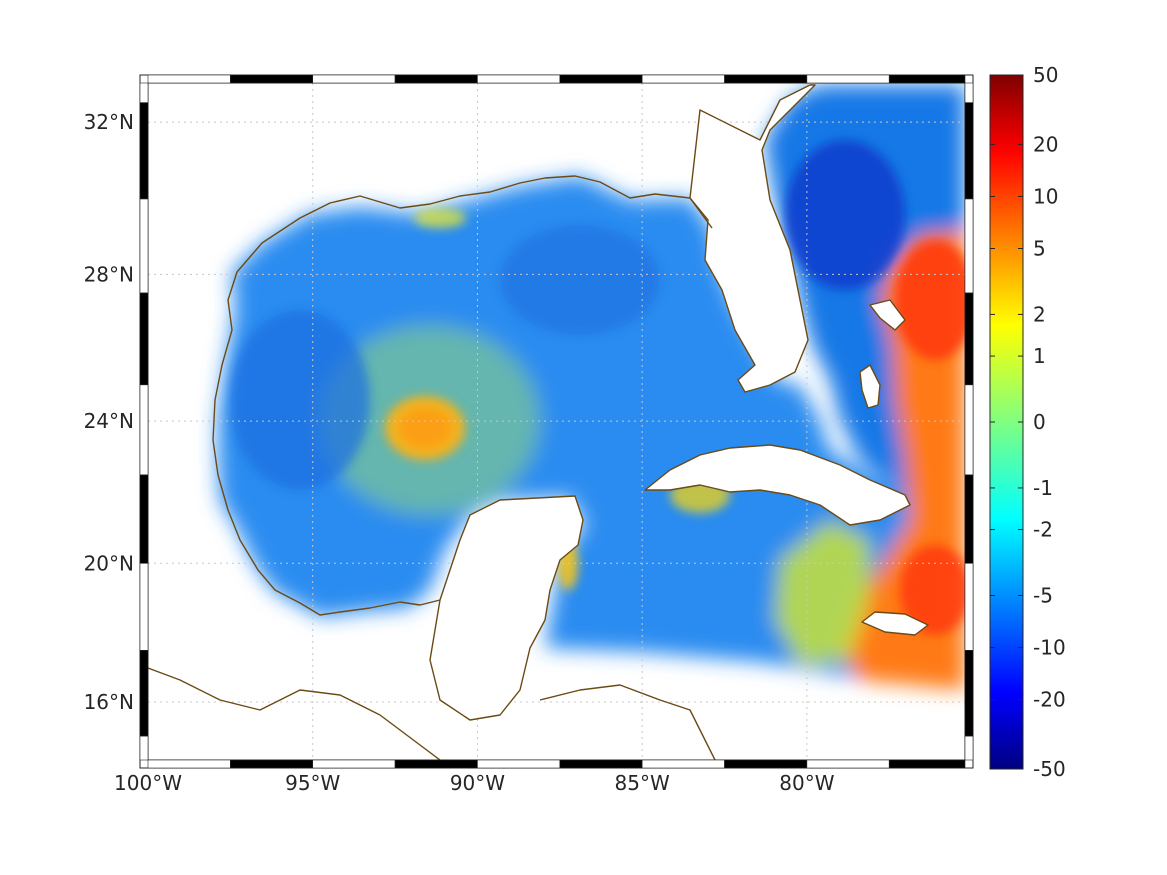 This screenshot has width=1167, height=875. I want to click on longitude-label: 85°W, so click(642, 783).